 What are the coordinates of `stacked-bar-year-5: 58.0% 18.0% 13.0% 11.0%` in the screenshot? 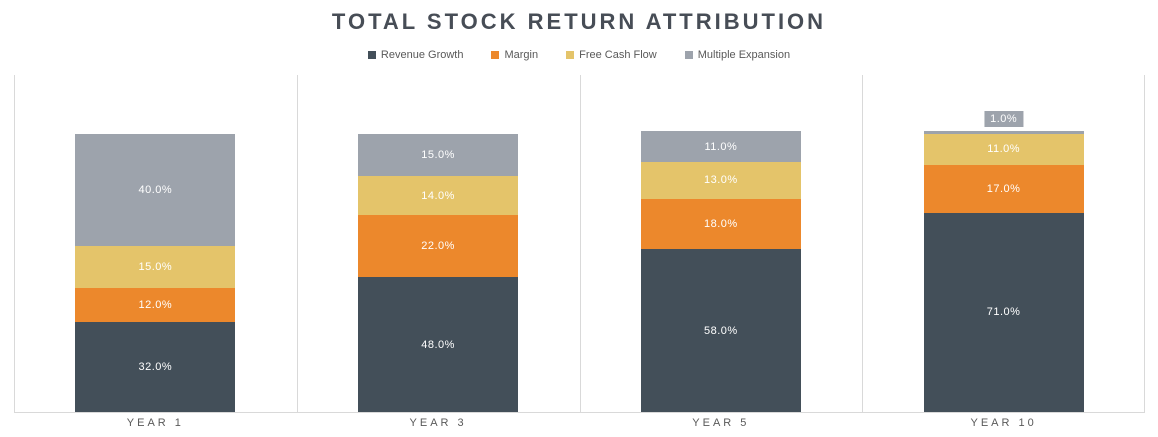 It's located at (720, 243).